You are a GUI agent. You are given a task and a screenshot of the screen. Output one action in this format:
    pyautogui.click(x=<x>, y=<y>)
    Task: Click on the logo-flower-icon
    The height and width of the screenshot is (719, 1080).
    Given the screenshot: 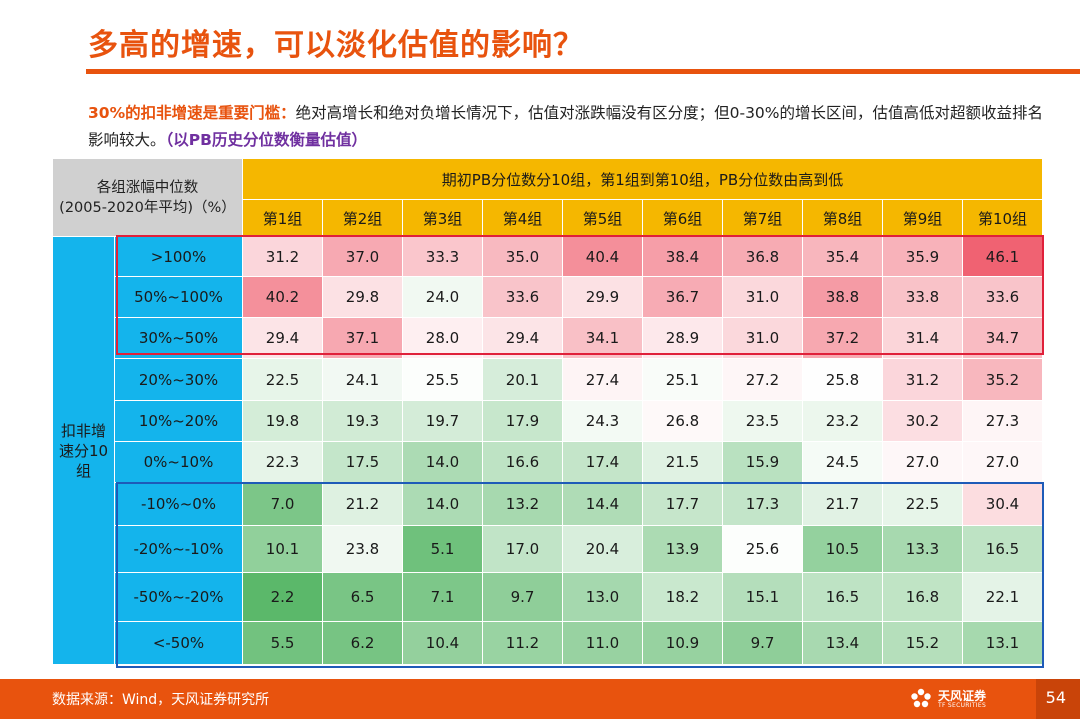 What is the action you would take?
    pyautogui.click(x=921, y=698)
    